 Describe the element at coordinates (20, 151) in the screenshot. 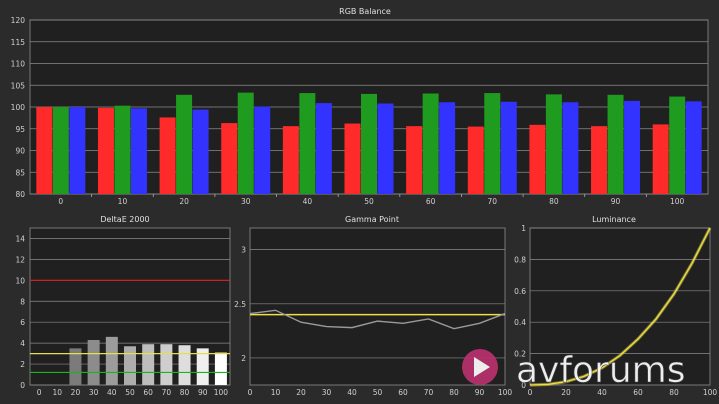

I see `rgb-y-tick-label: 90` at that location.